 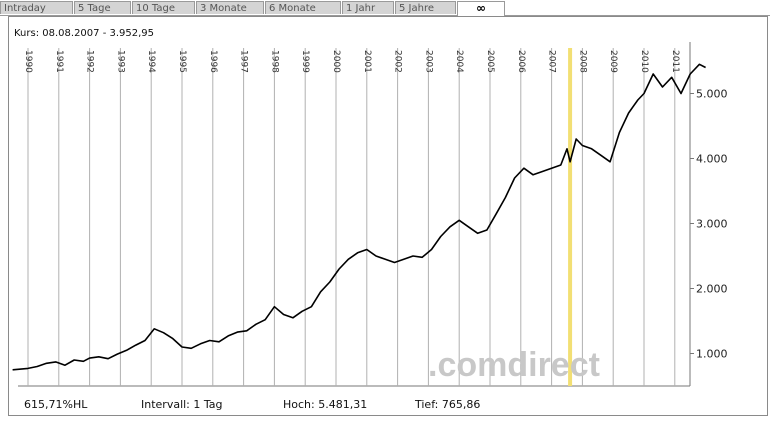 I want to click on x-tick-label-1991: 1991, so click(x=59, y=61).